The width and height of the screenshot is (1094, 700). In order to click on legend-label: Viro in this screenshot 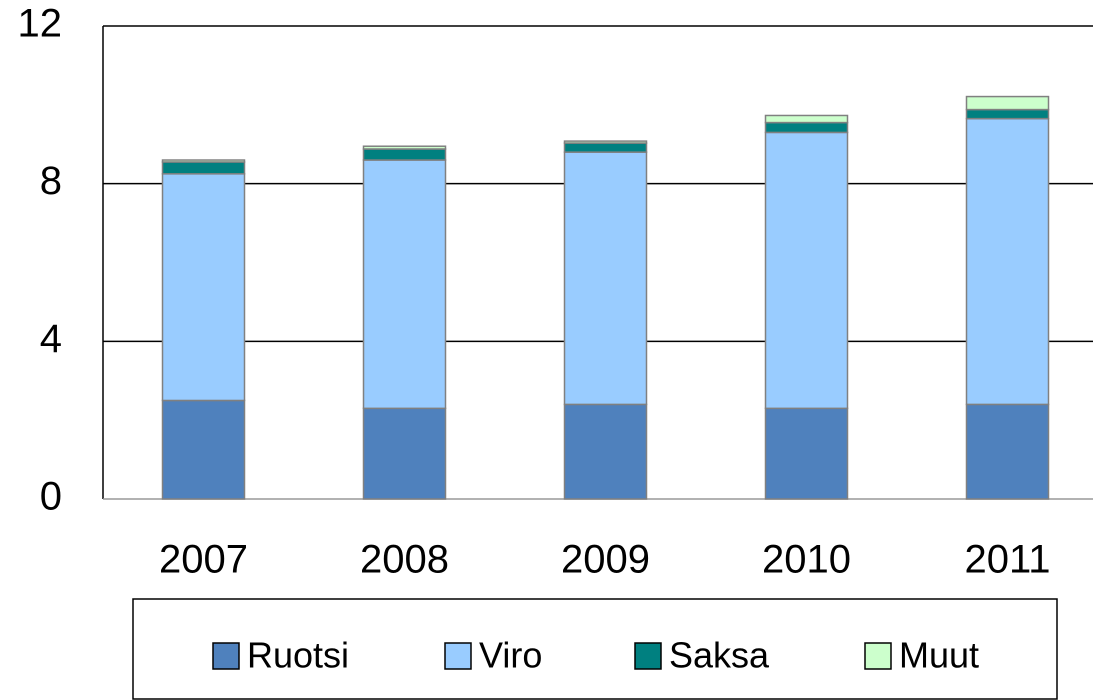, I will do `click(510, 655)`.